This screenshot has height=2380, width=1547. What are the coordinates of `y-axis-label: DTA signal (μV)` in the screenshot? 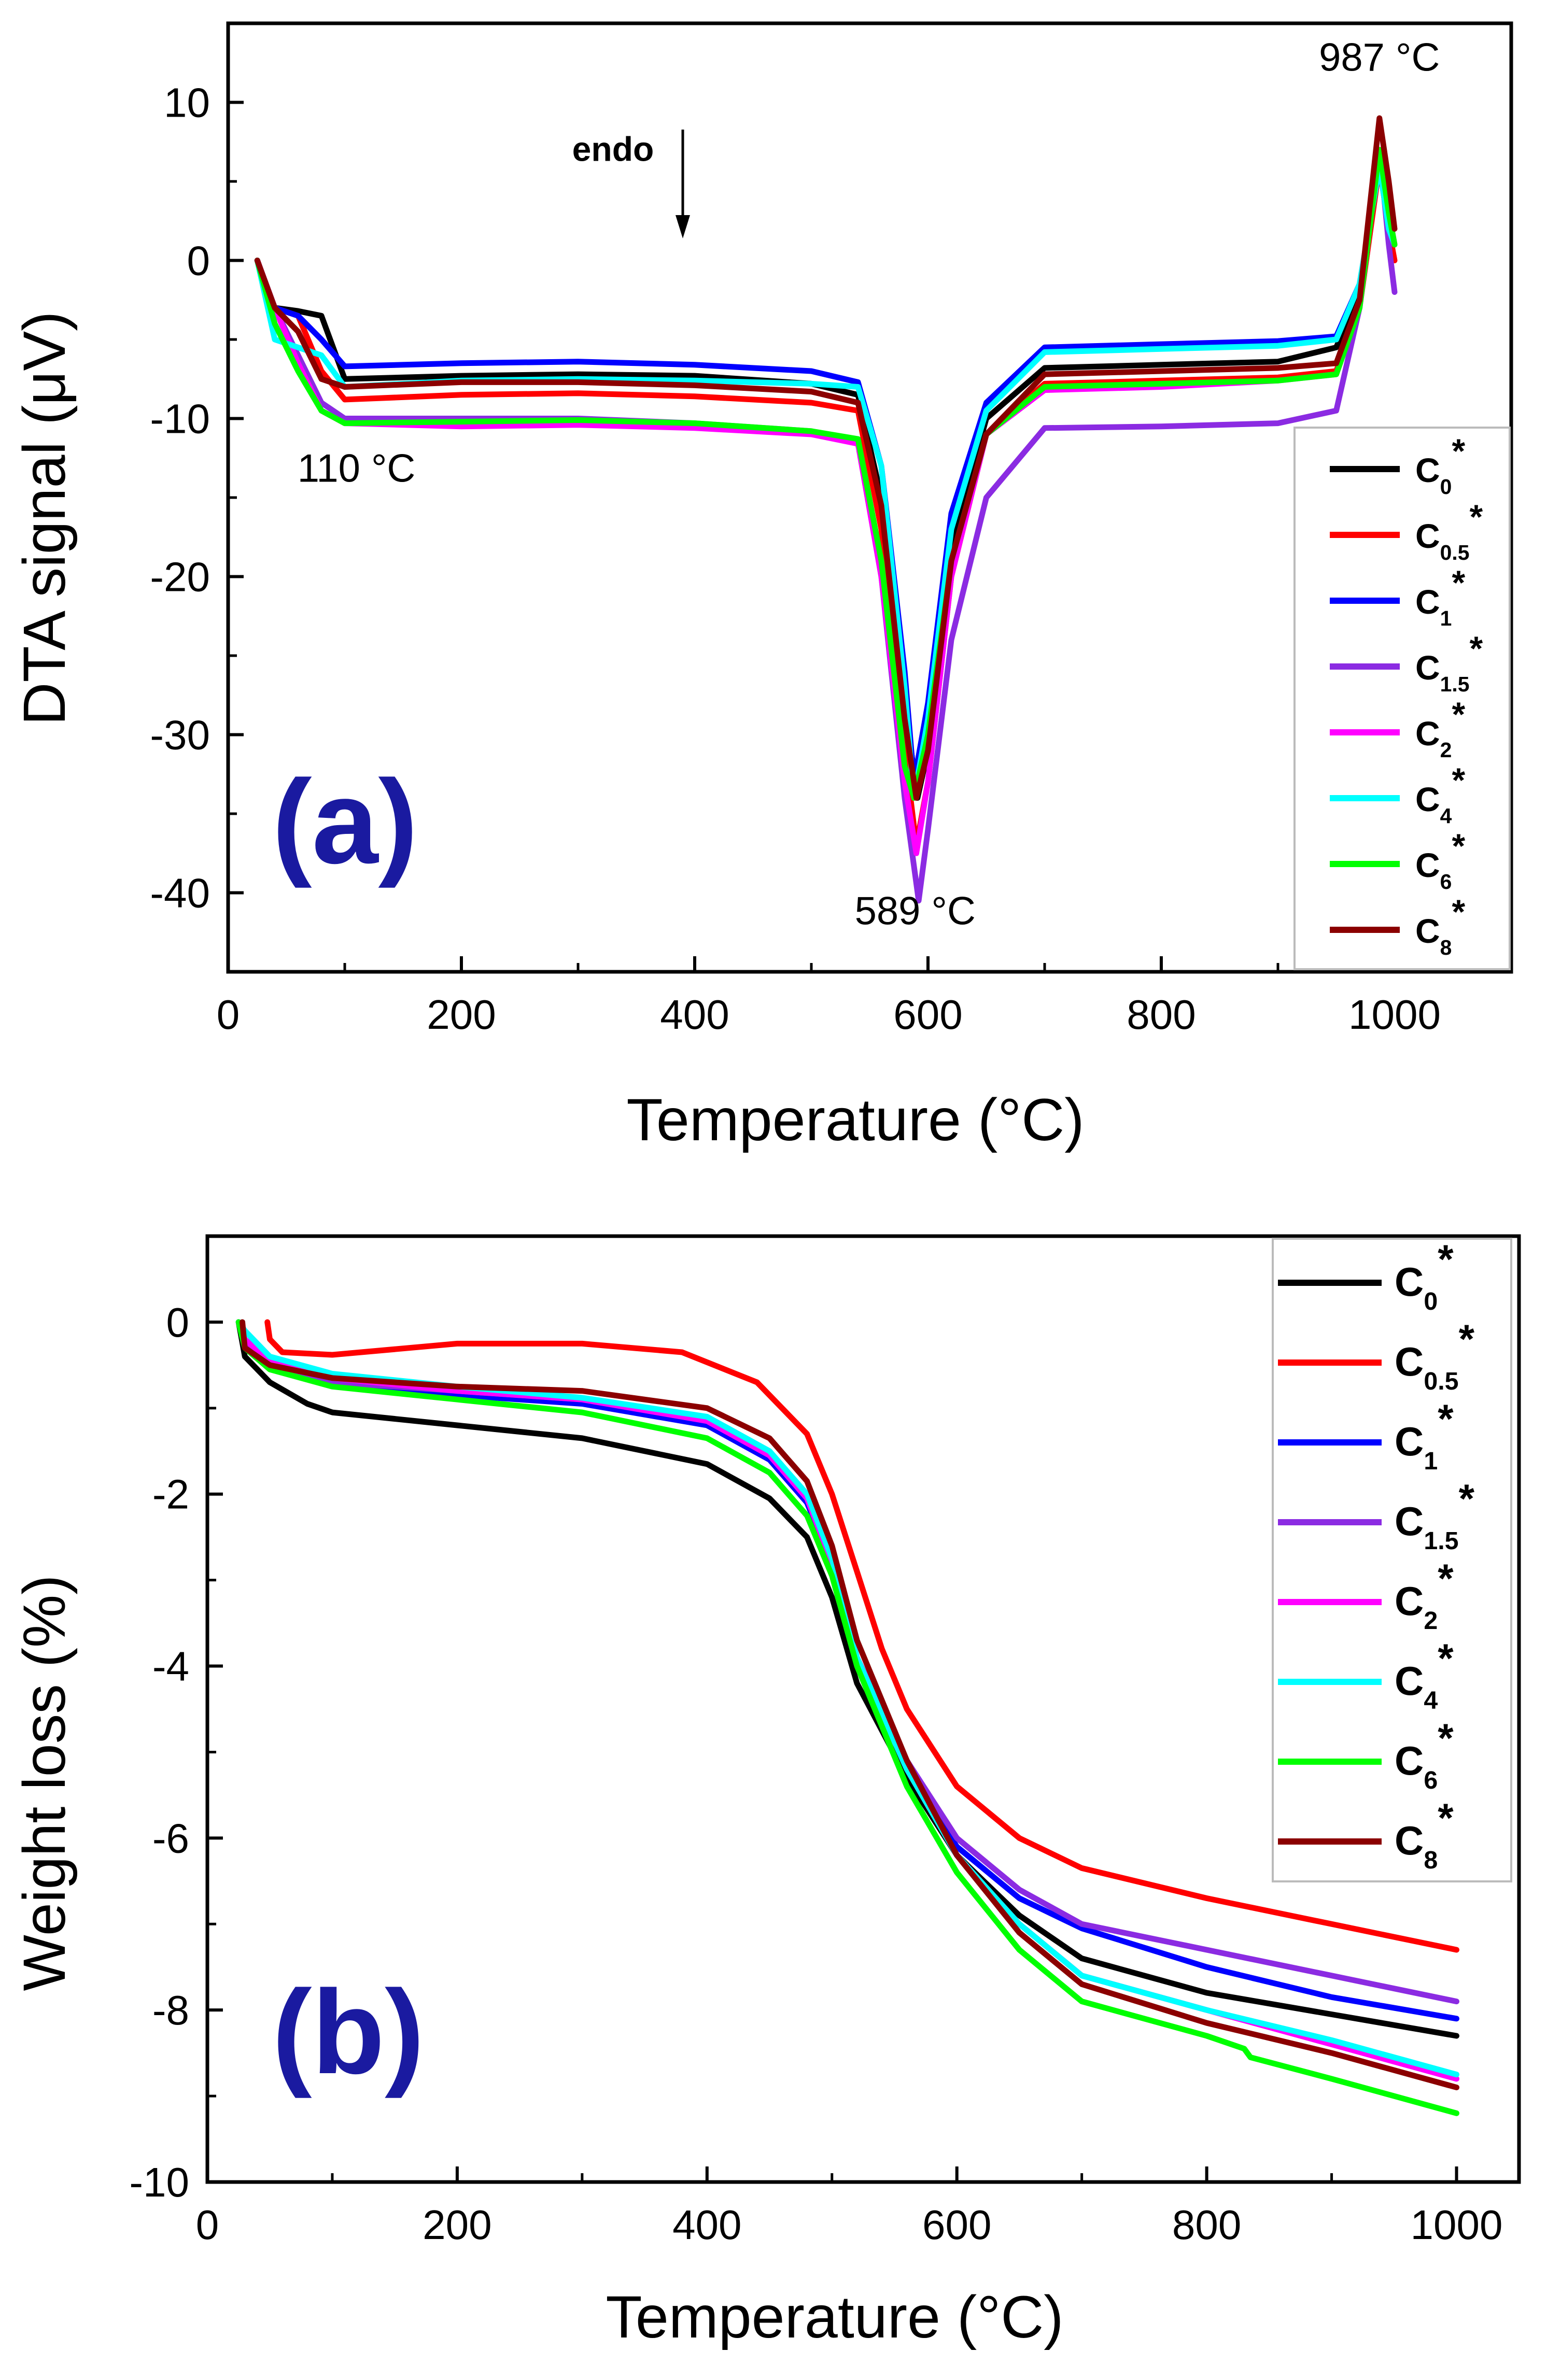 It's located at (44, 518).